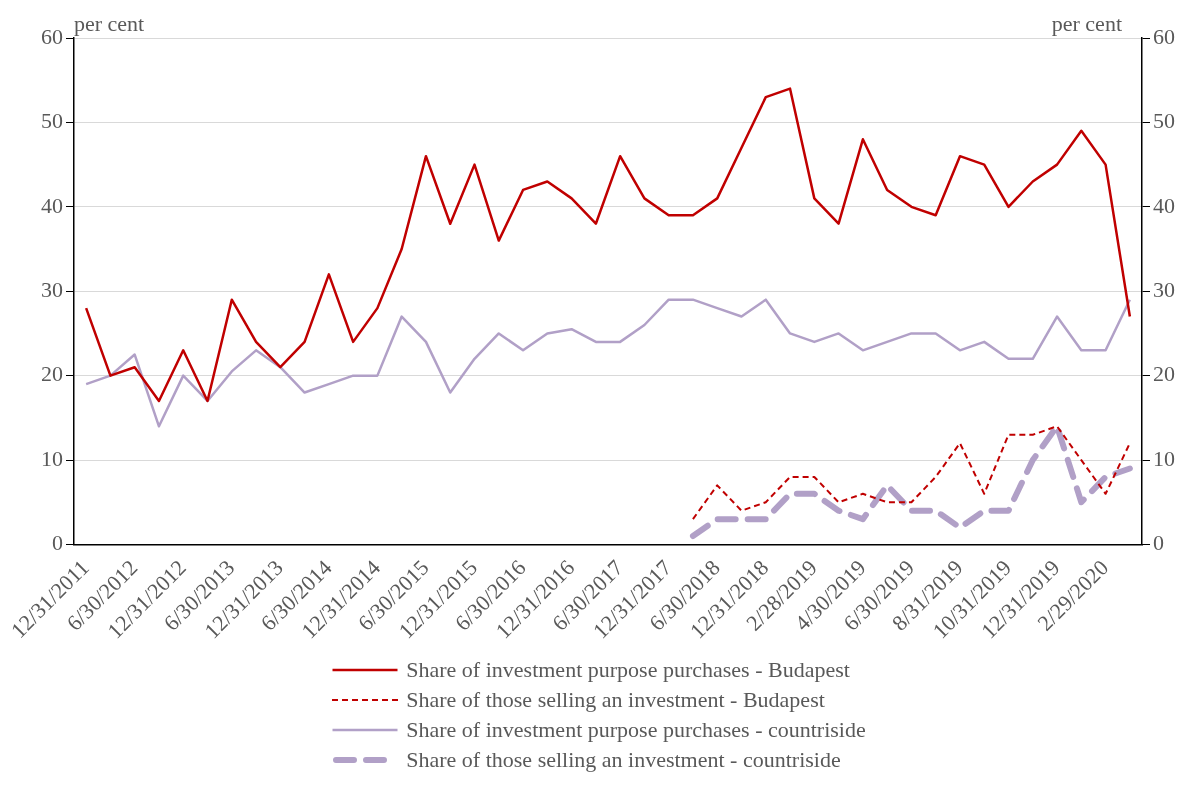  I want to click on y2-tick-label: 60, so click(1164, 36).